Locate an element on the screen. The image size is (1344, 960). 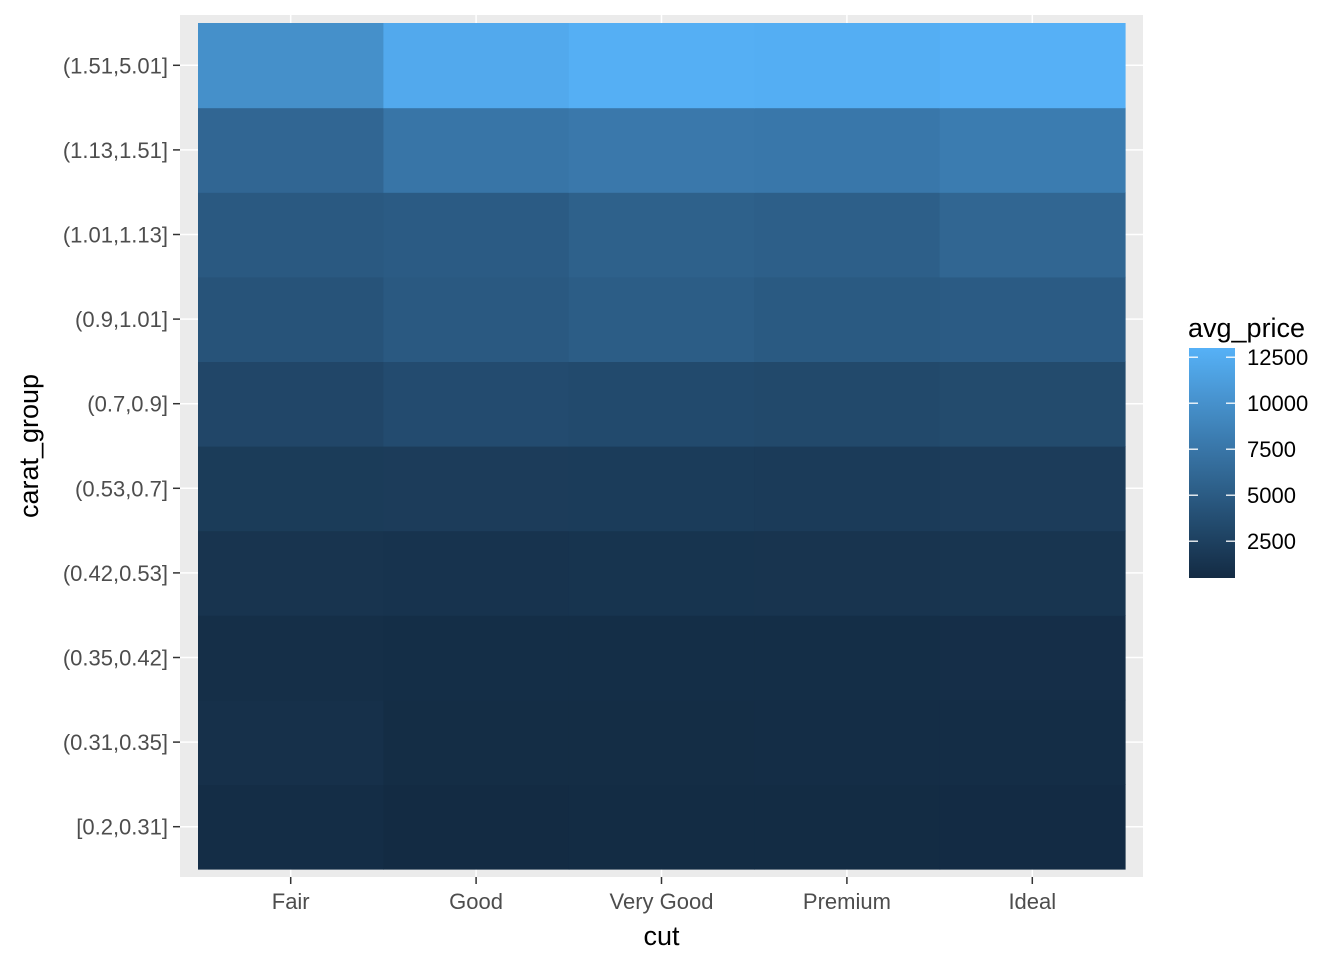
y-tick-label: (0.53,0.7] is located at coordinates (121, 488).